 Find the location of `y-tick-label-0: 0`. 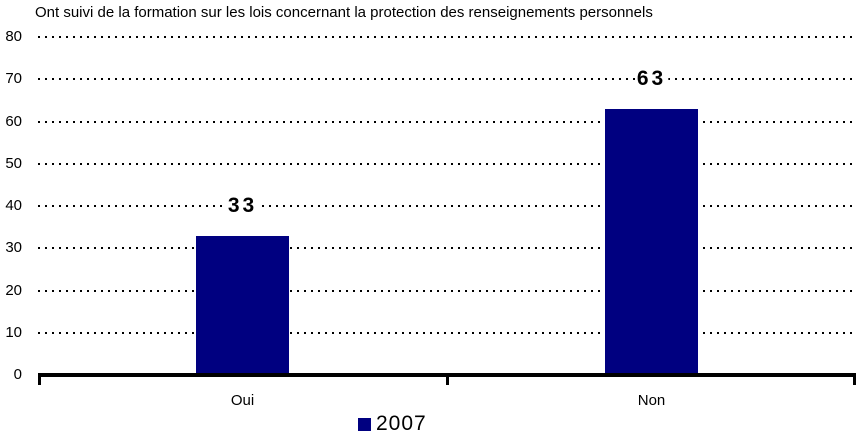

y-tick-label-0: 0 is located at coordinates (17, 374).